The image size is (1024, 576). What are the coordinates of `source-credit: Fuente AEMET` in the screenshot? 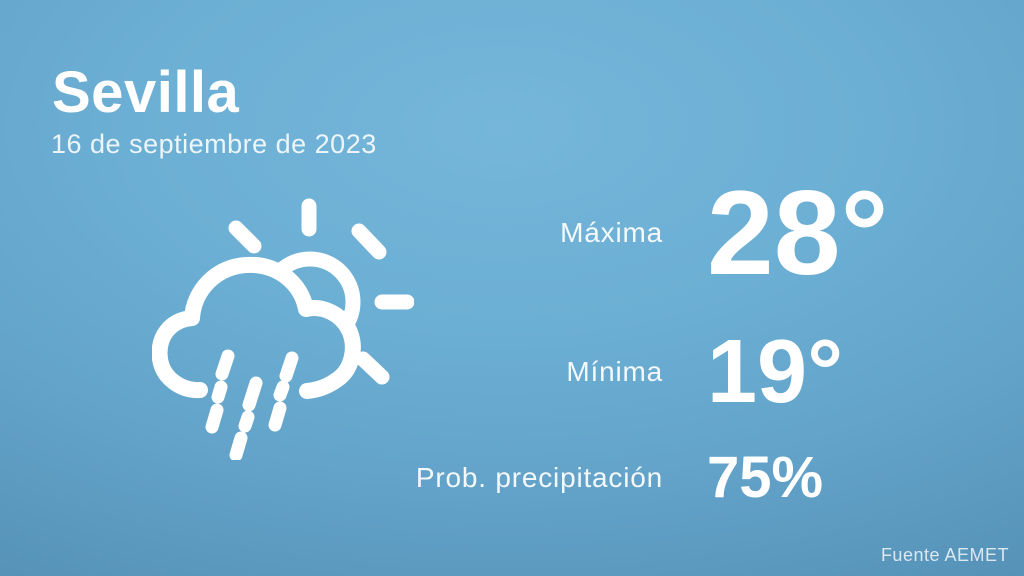 It's located at (944, 555).